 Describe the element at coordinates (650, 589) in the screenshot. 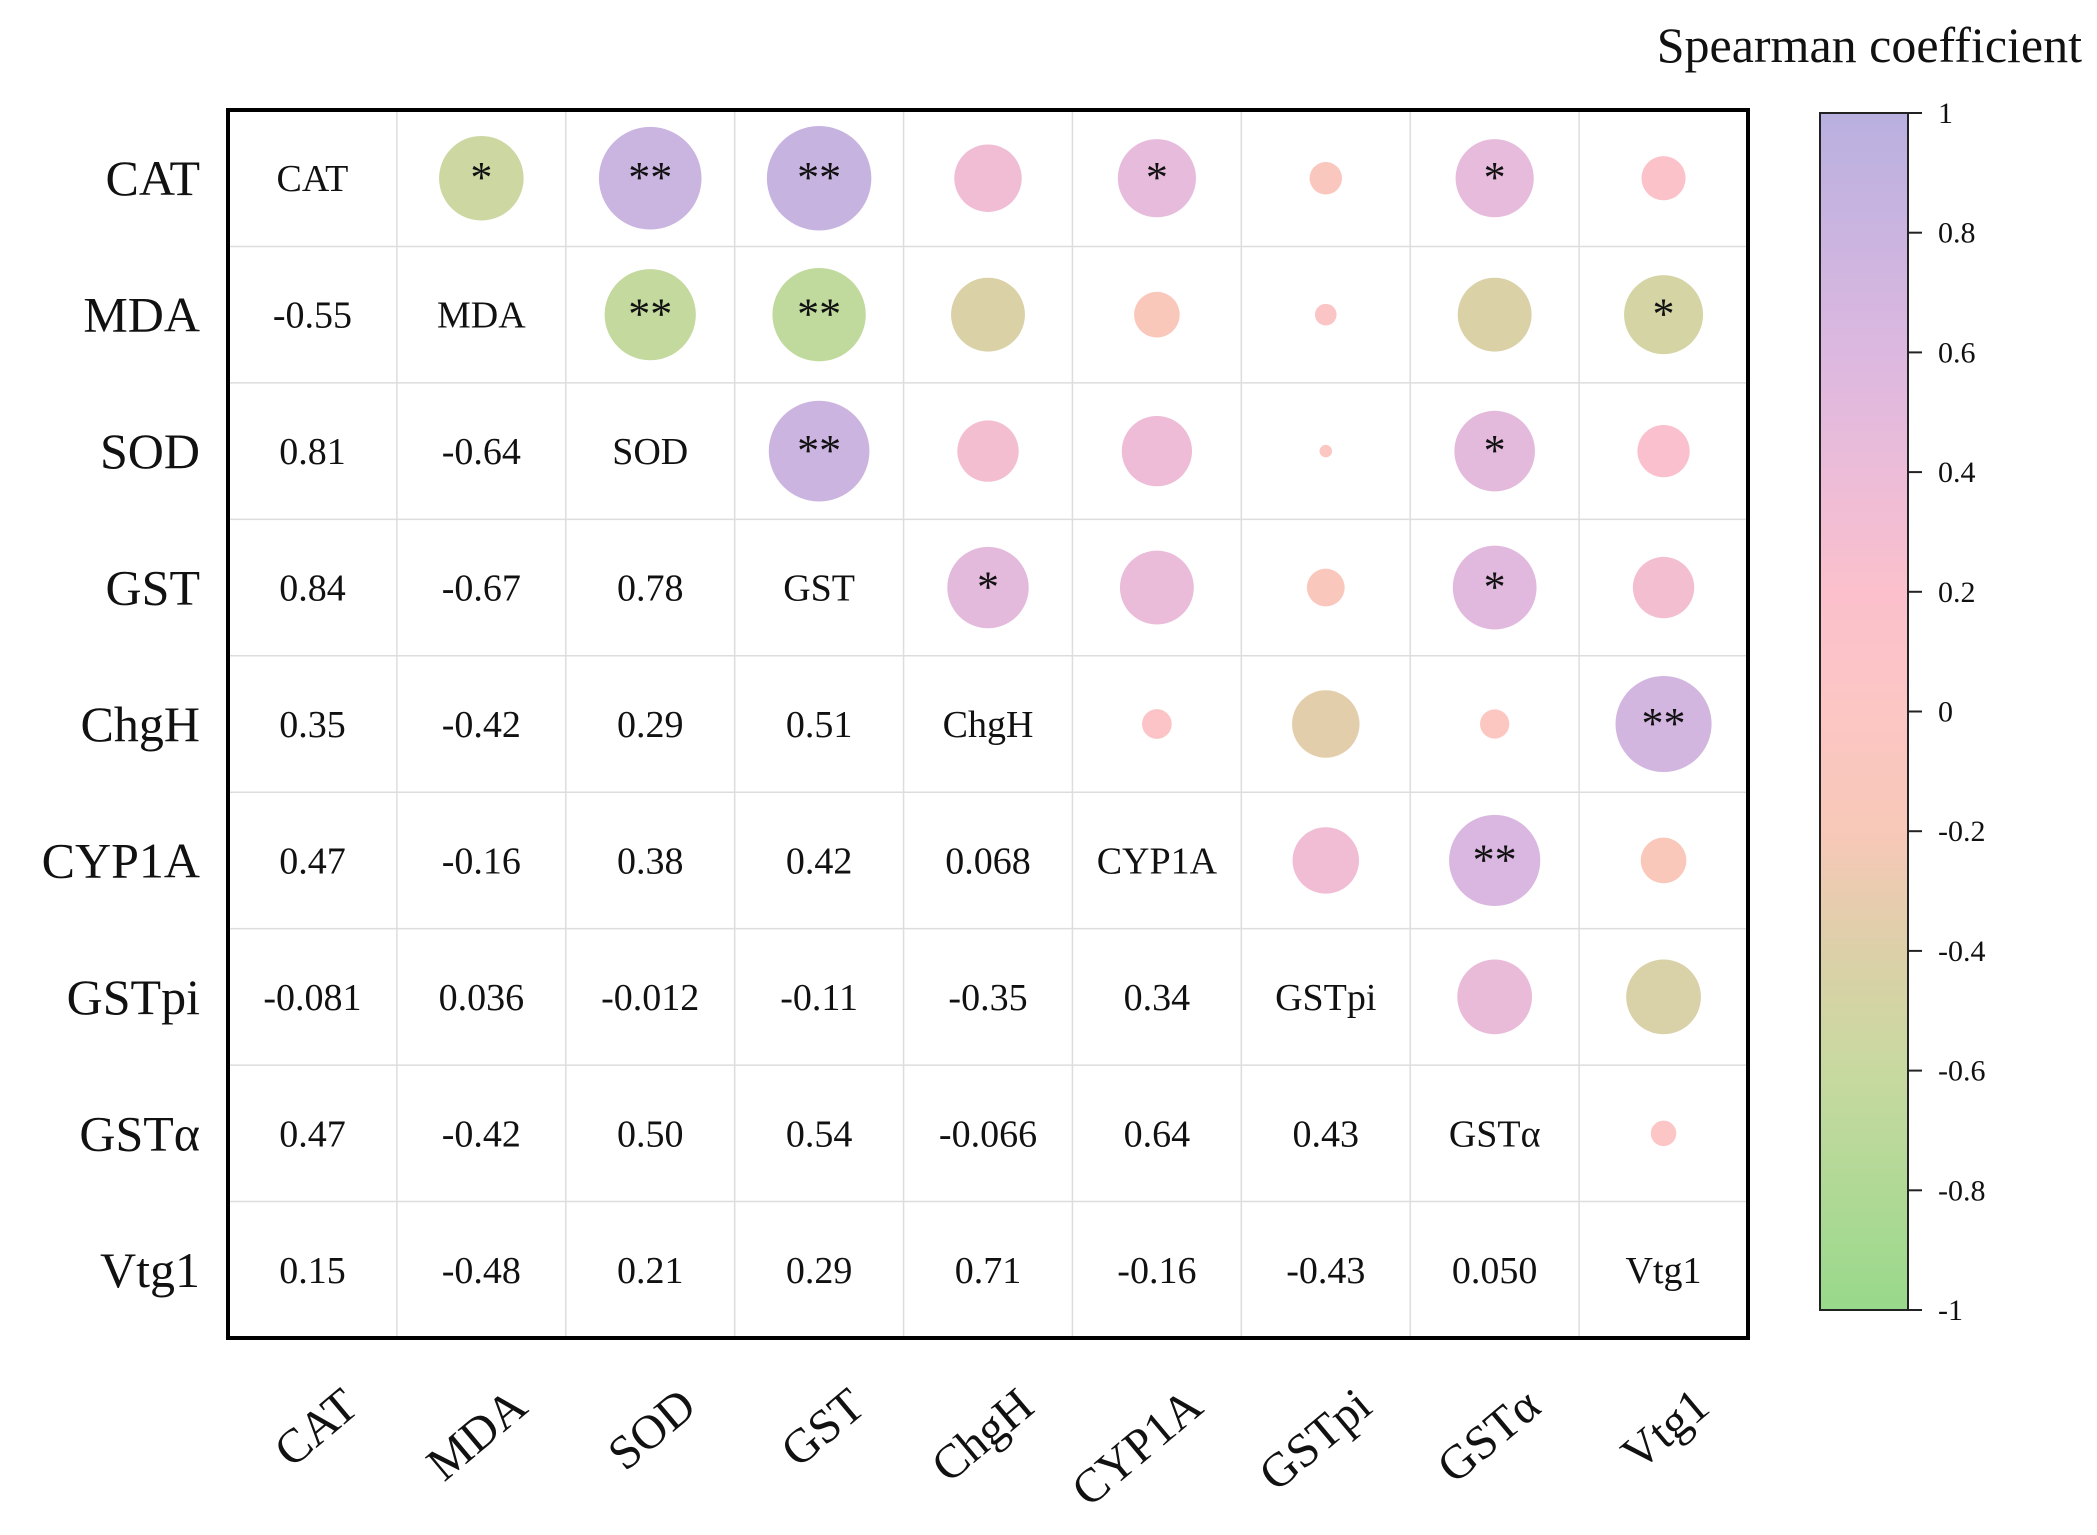

I see `coefficient-value: 0.78` at that location.